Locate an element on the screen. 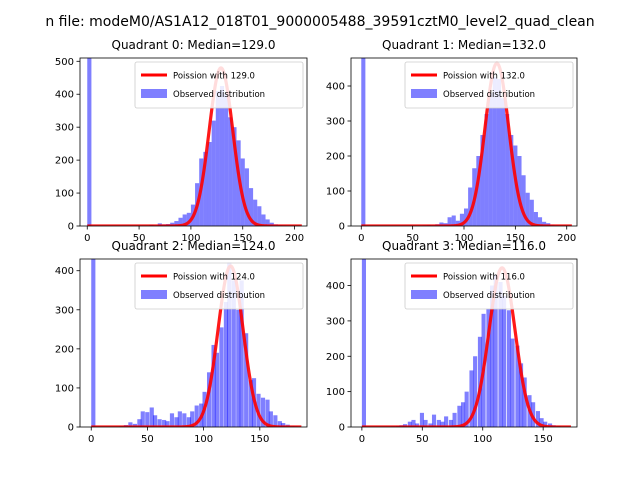 The image size is (640, 480). legend-curve-label: Poission with 129.0 is located at coordinates (214, 77).